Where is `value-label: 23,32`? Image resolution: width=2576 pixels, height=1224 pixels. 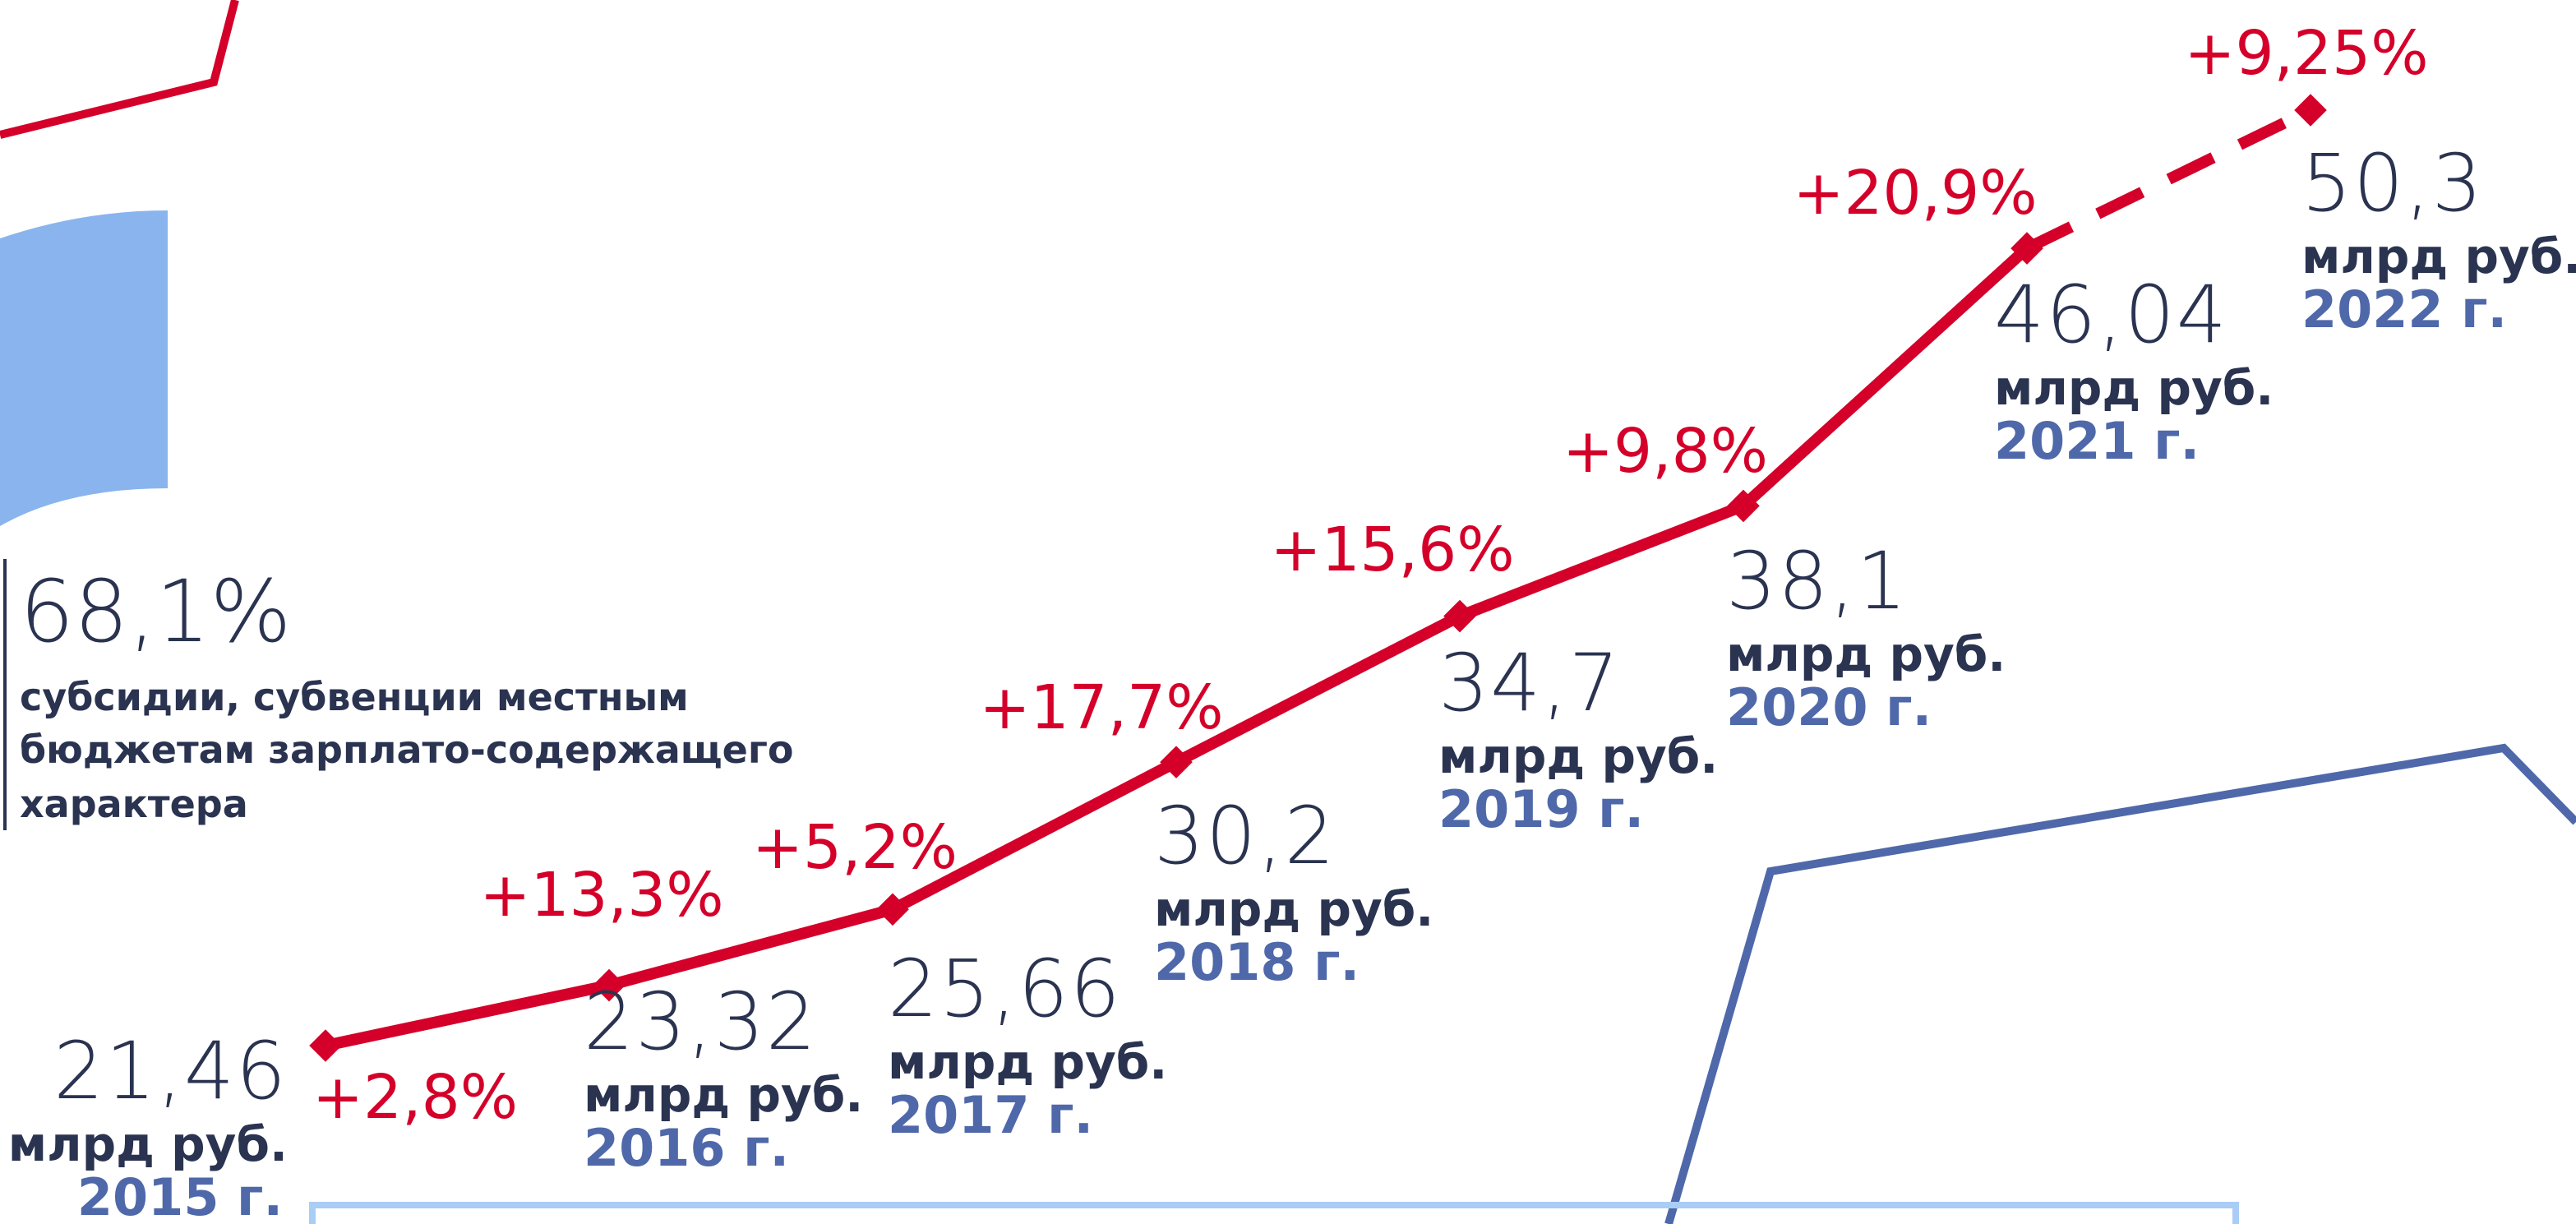
value-label: 23,32 is located at coordinates (701, 1022).